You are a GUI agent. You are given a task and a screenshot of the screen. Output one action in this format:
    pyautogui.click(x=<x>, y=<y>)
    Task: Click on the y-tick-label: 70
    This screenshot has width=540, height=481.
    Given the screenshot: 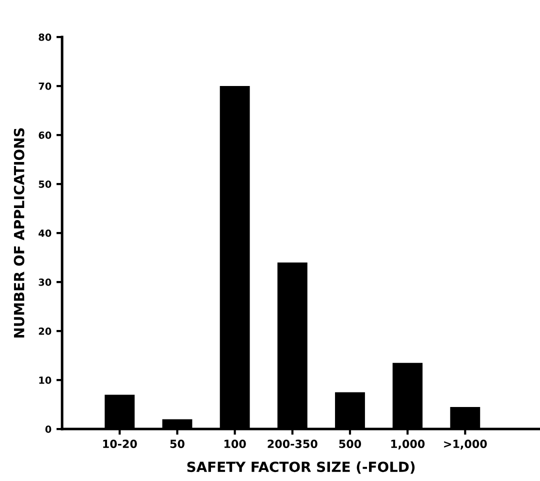 What is the action you would take?
    pyautogui.click(x=45, y=86)
    